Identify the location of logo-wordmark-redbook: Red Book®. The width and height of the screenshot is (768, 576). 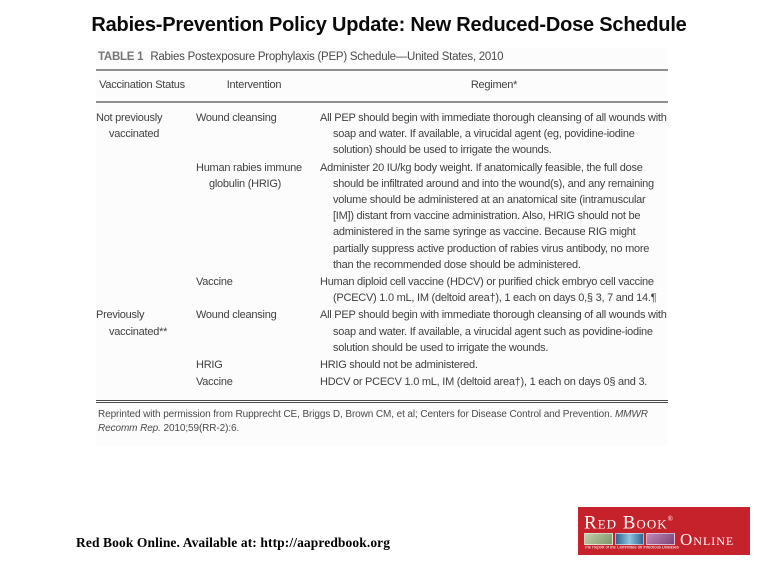
(665, 521).